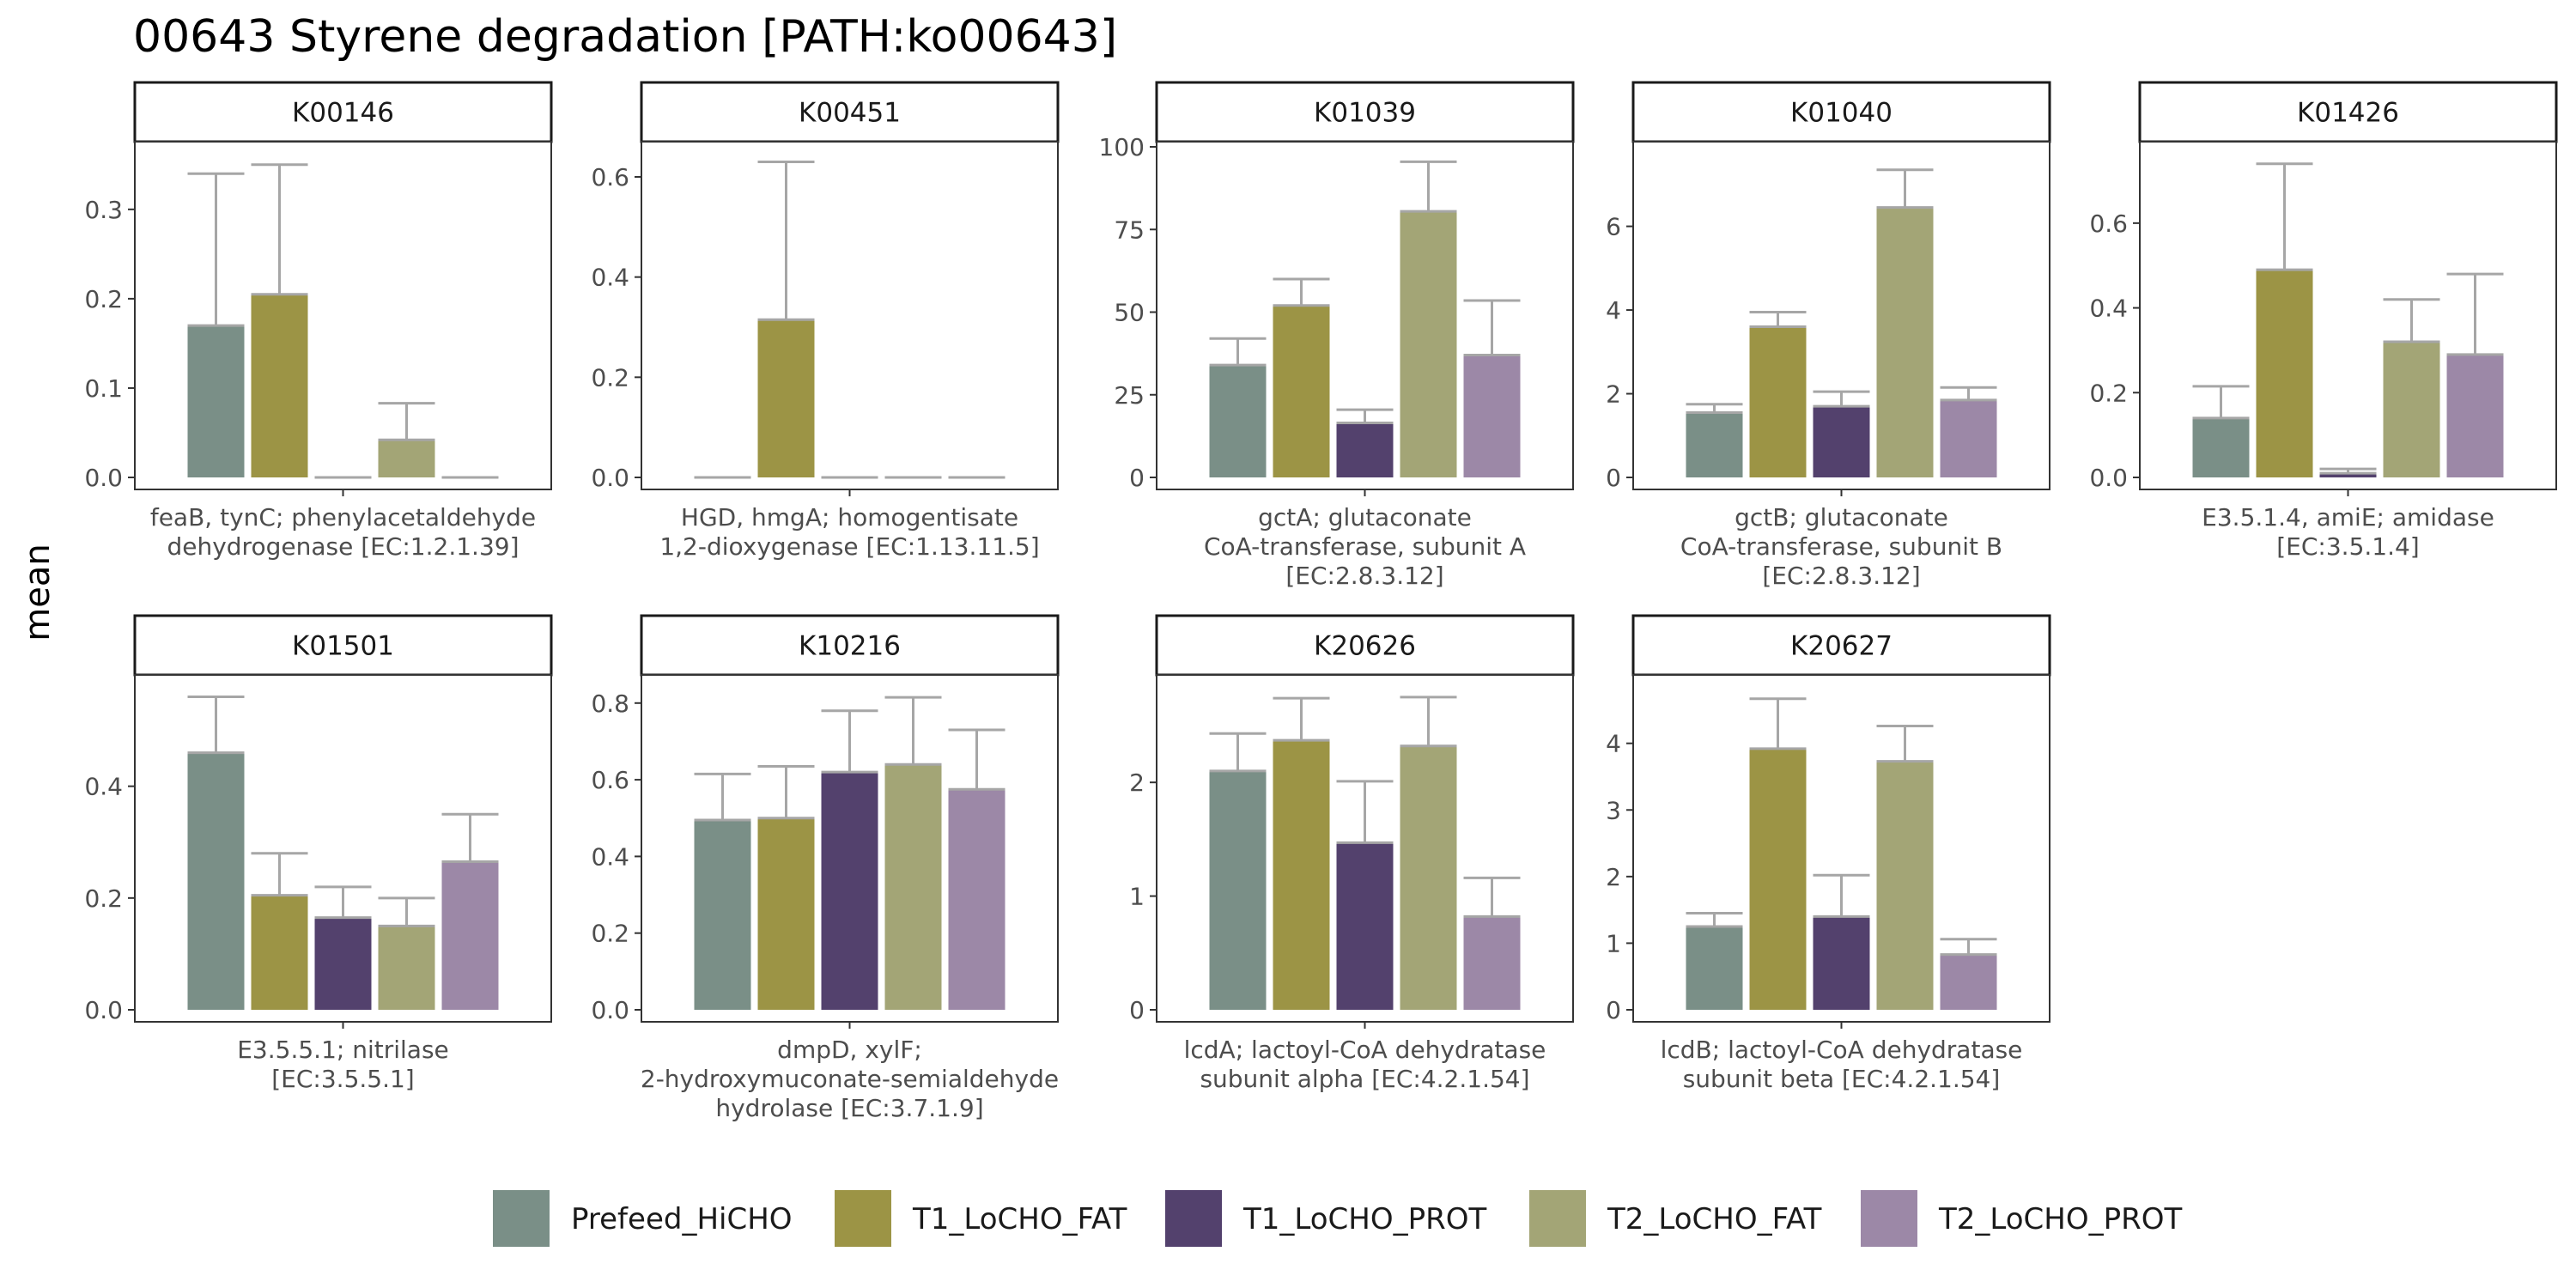 The width and height of the screenshot is (2576, 1288). I want to click on x-axis-label: hydrolase [EC:3.7.1.9], so click(849, 1108).